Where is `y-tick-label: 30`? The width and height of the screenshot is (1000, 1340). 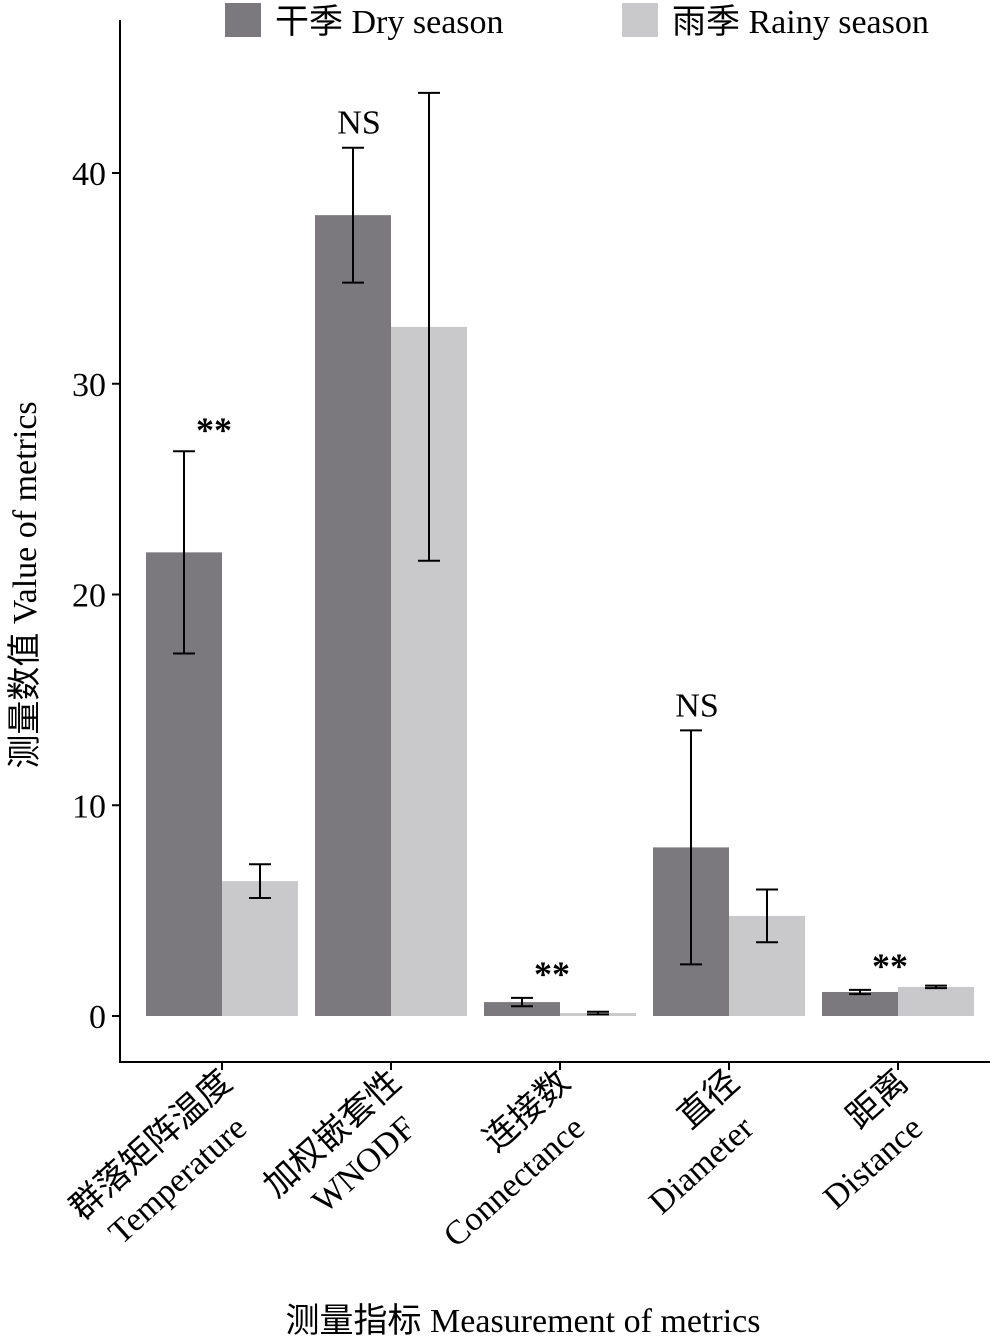
y-tick-label: 30 is located at coordinates (89, 385).